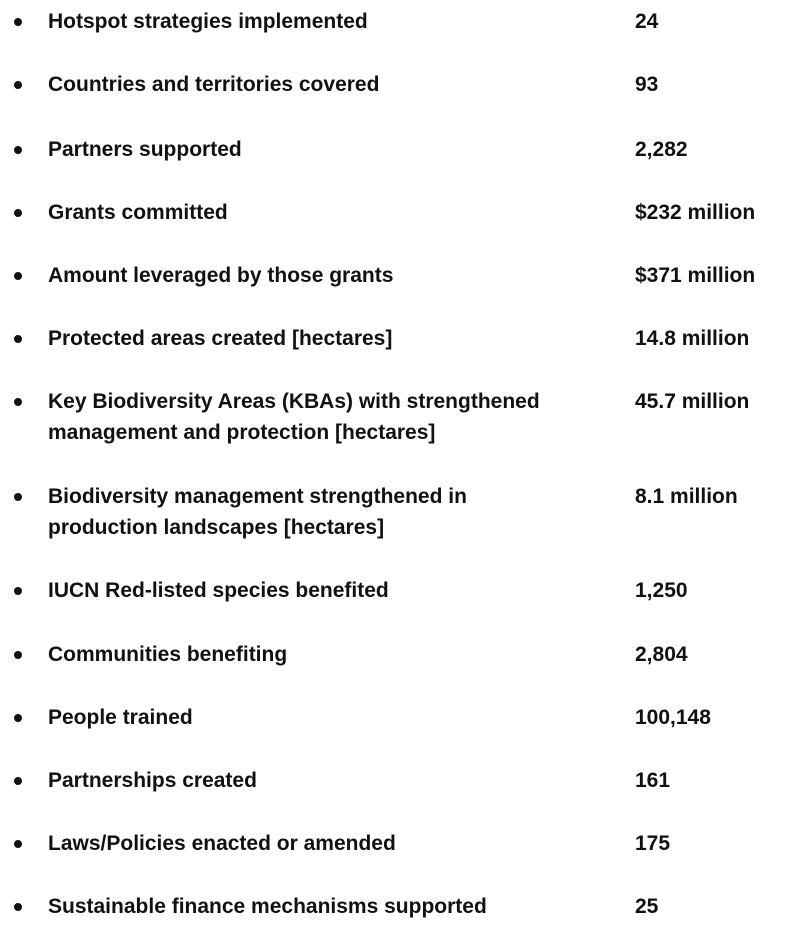 This screenshot has width=800, height=926. I want to click on stat-value: 175, so click(653, 843).